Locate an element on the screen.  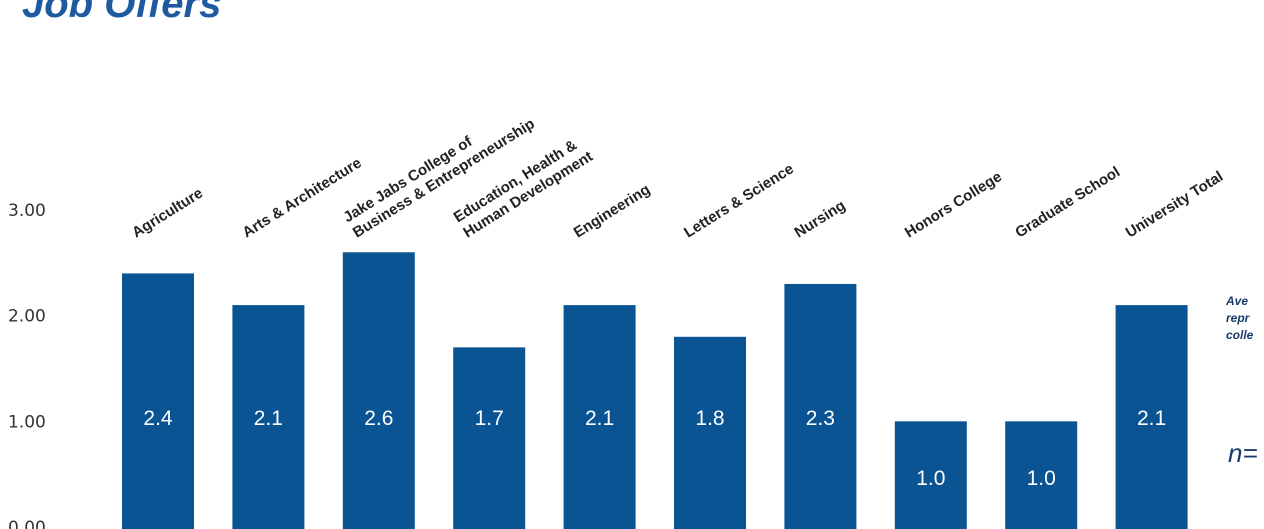
side-note: Ave repr colle is located at coordinates (1245, 318).